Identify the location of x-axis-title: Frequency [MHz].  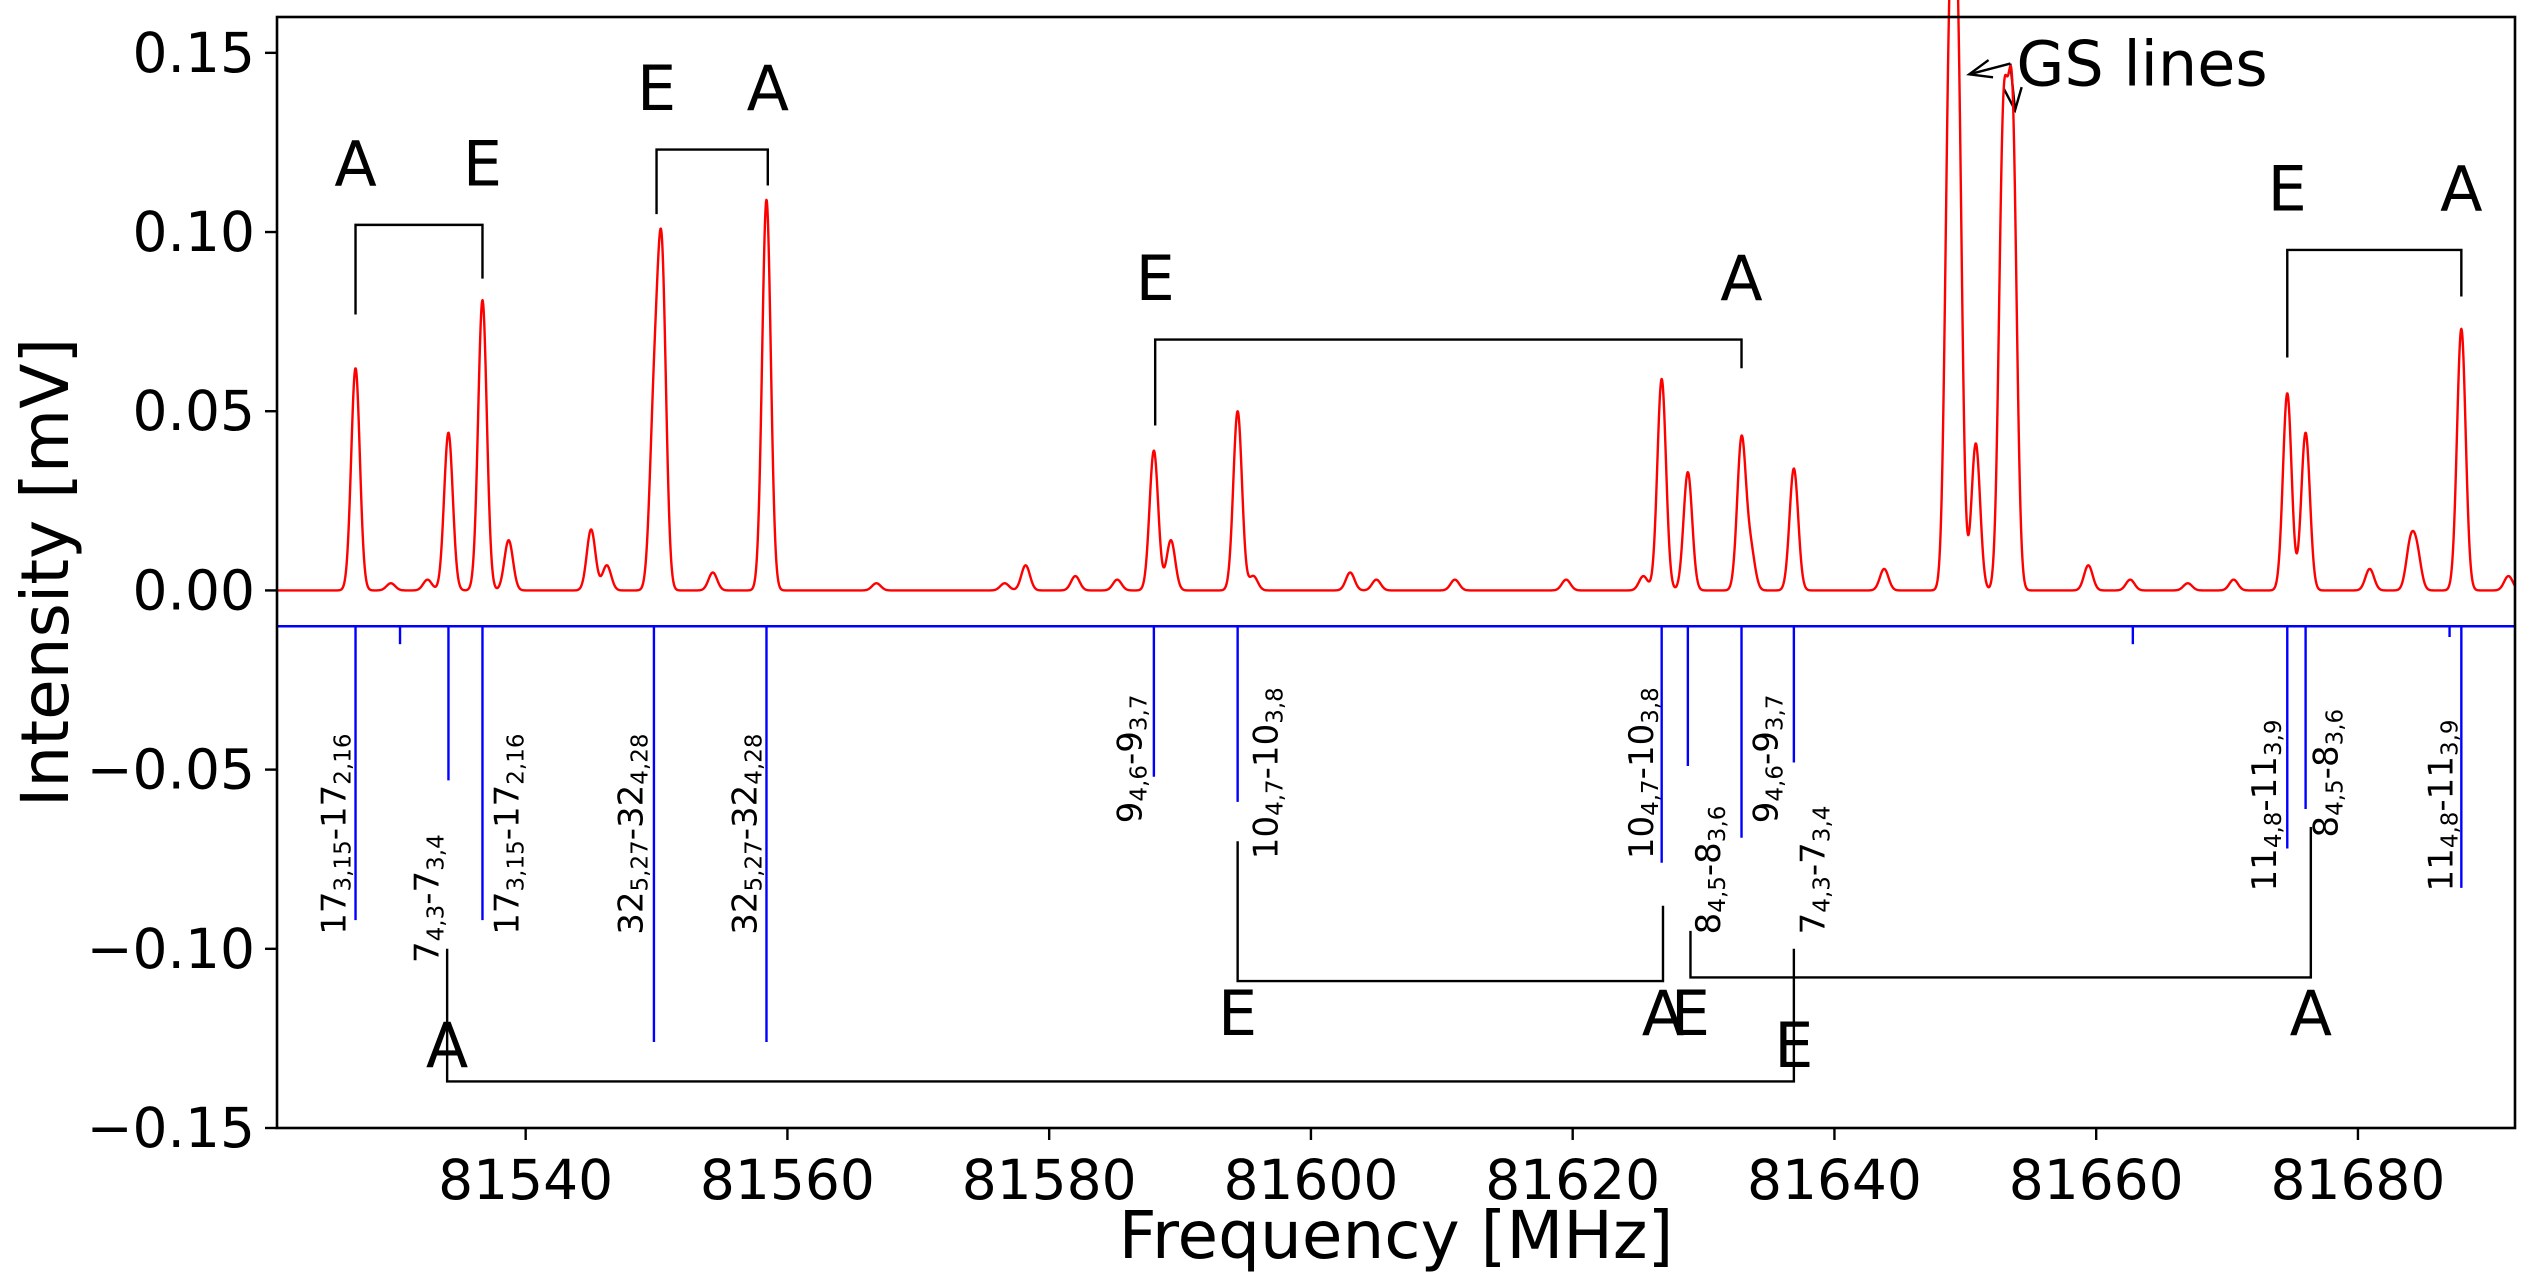
(1396, 1235).